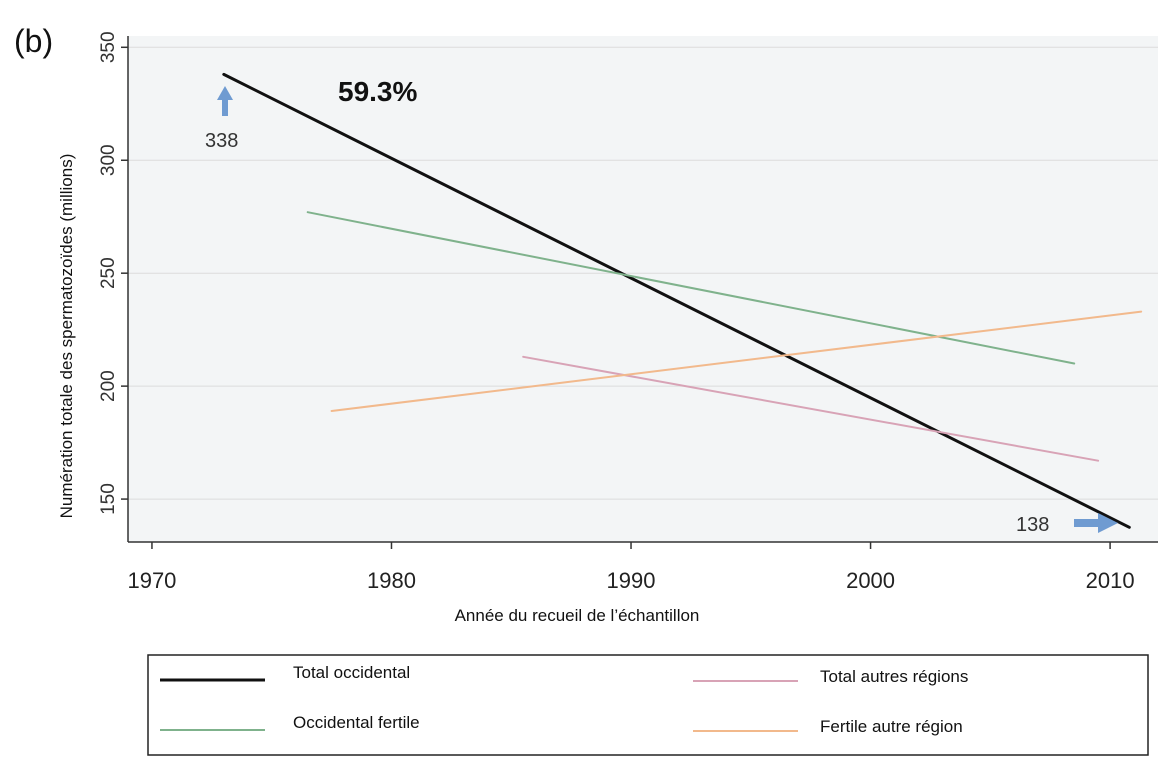 The width and height of the screenshot is (1170, 762). I want to click on panel-label: (b), so click(33, 41).